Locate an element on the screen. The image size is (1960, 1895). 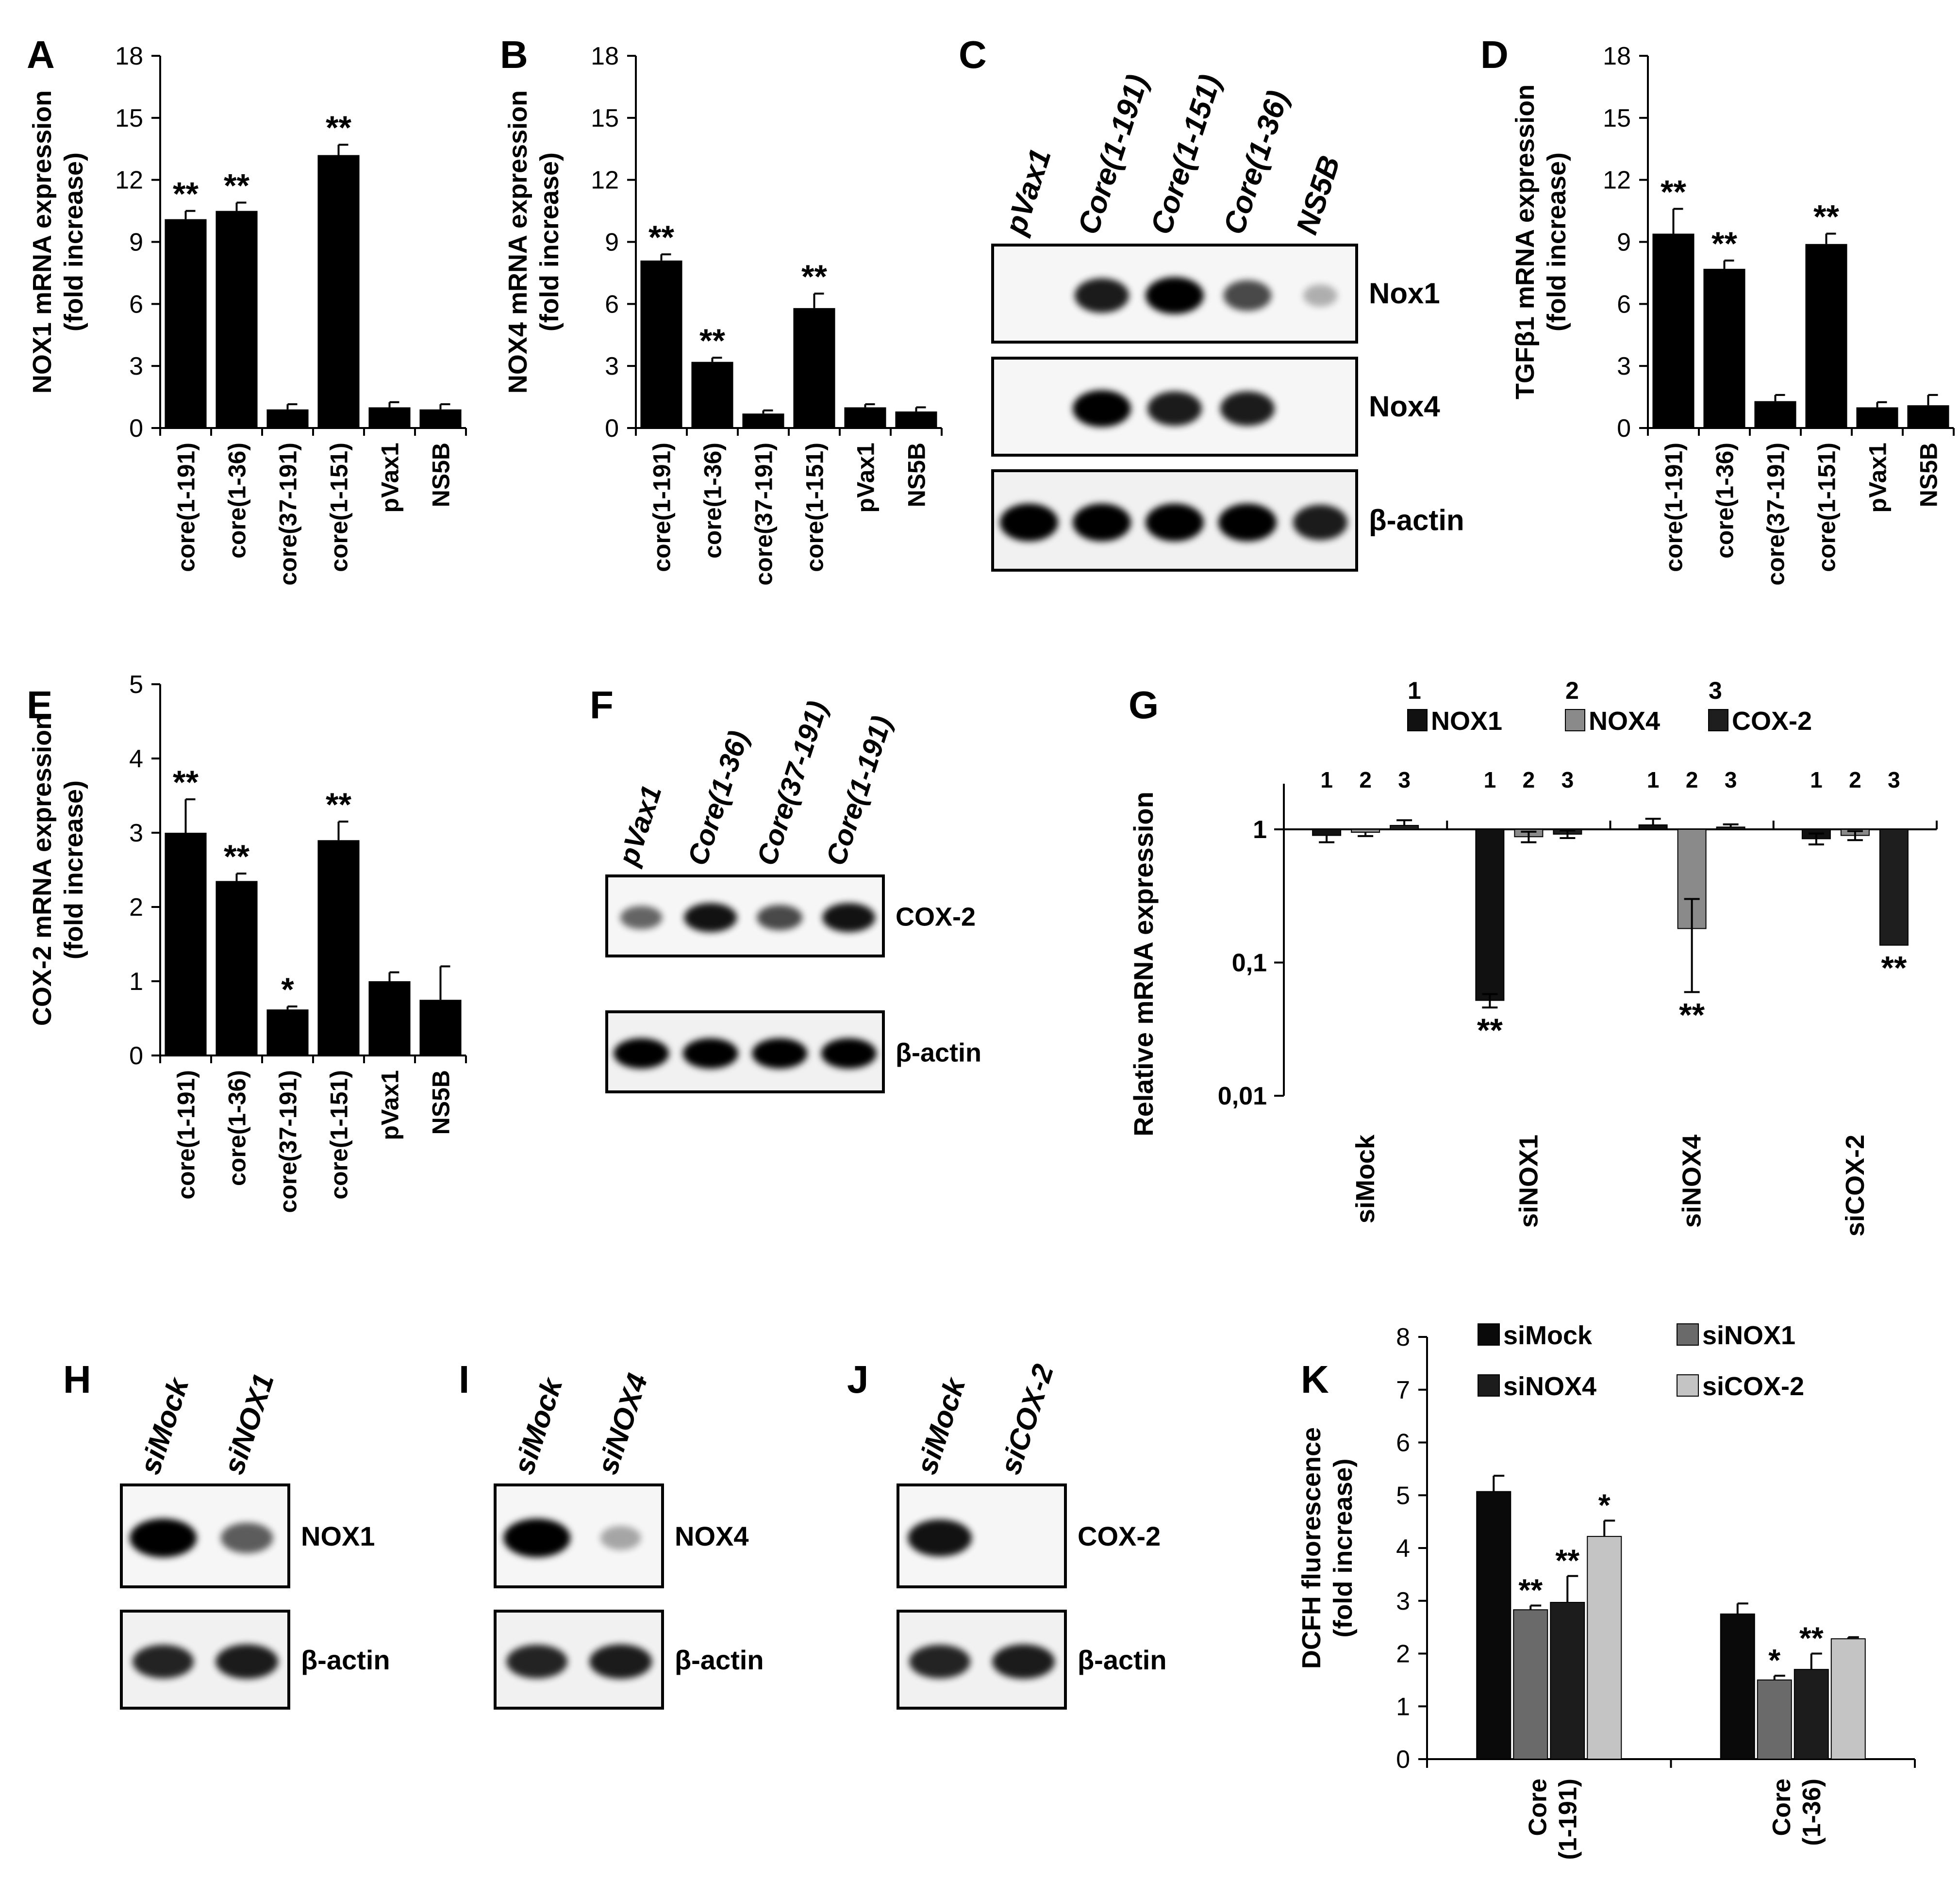
y-tick-label: 4 is located at coordinates (136, 759).